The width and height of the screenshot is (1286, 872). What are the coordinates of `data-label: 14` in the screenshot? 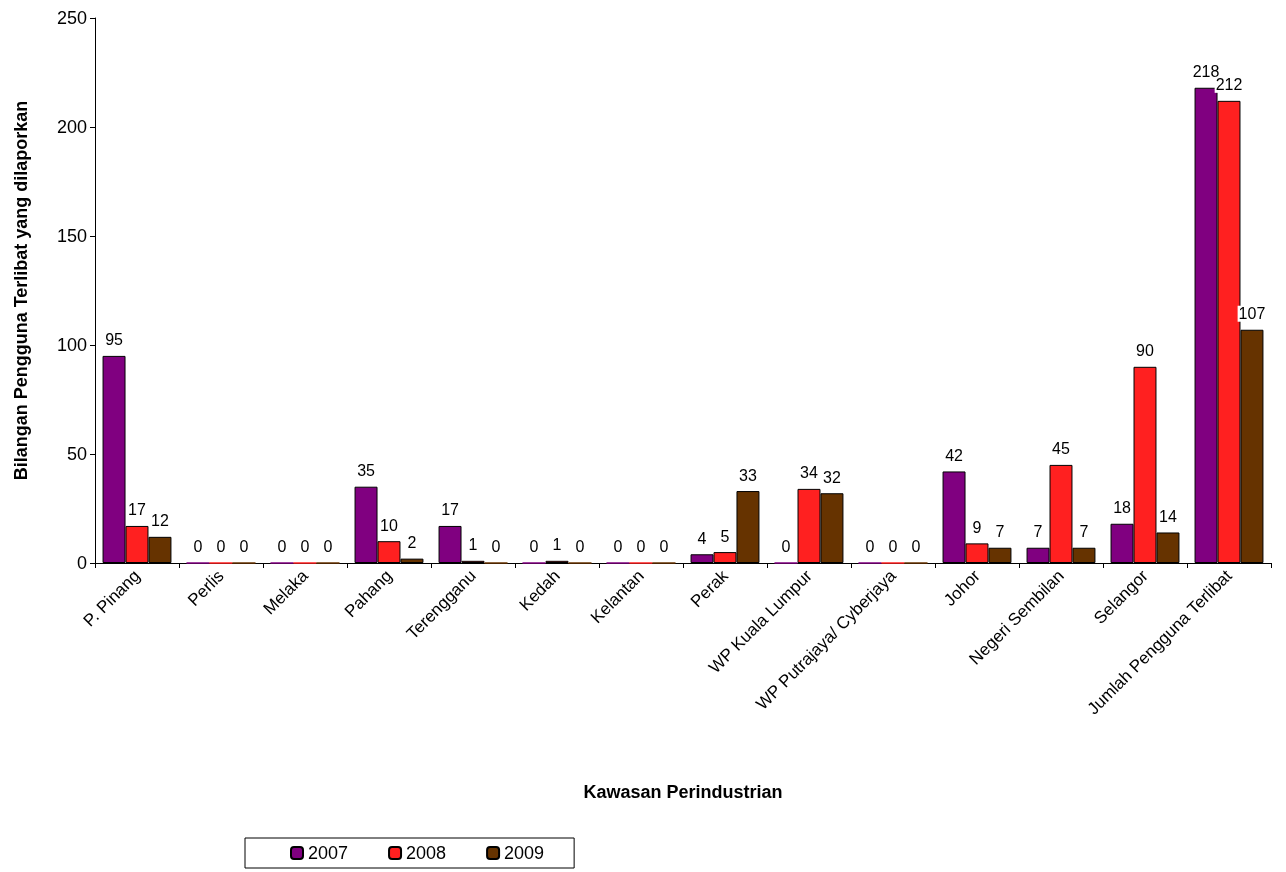 It's located at (1168, 516).